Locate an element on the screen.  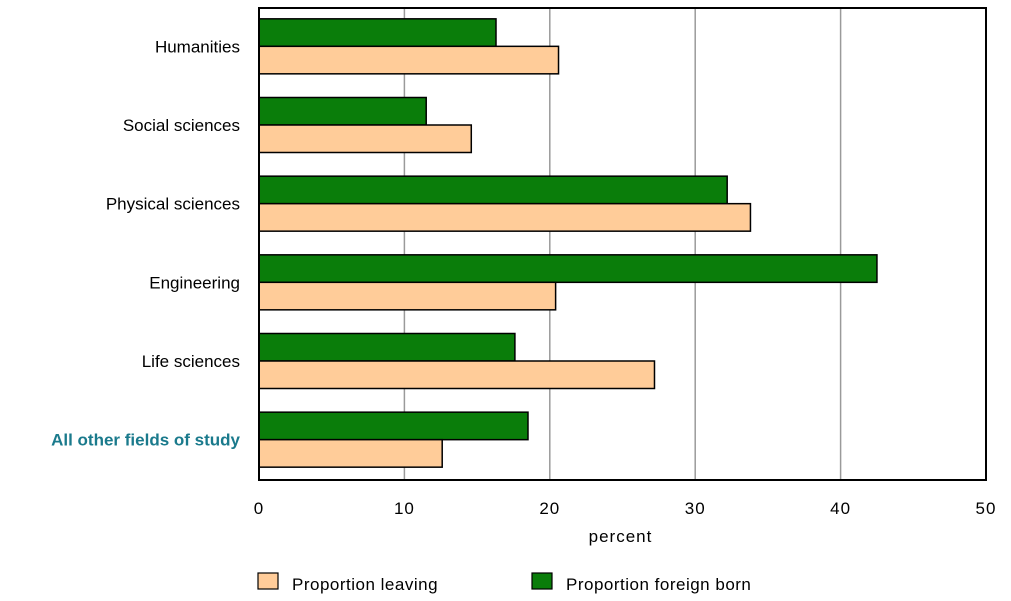
legend-label: Proportion leaving is located at coordinates (365, 584).